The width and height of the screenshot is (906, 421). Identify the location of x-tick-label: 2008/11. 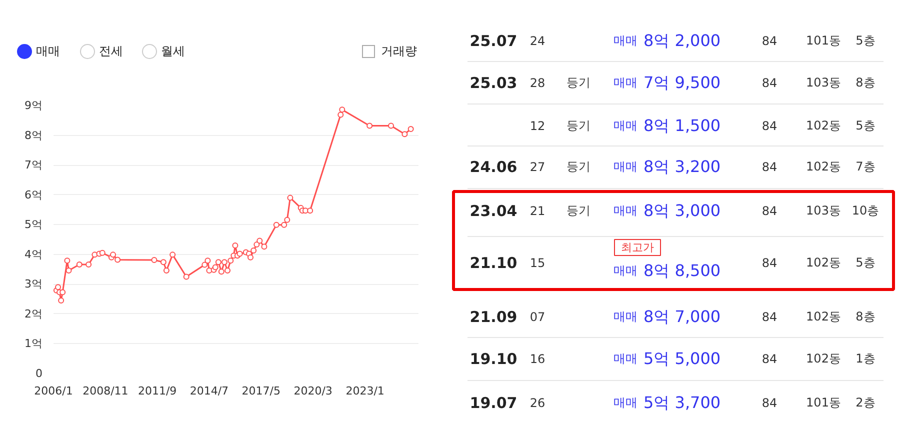
(105, 391).